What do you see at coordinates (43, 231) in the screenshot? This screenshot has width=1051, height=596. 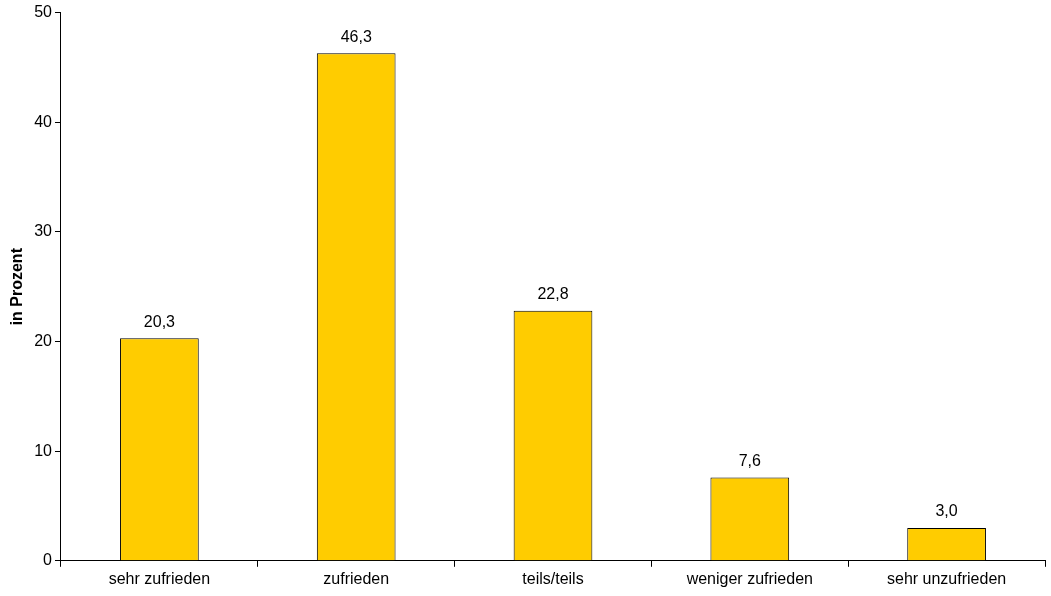 I see `y-tick-label: 30` at bounding box center [43, 231].